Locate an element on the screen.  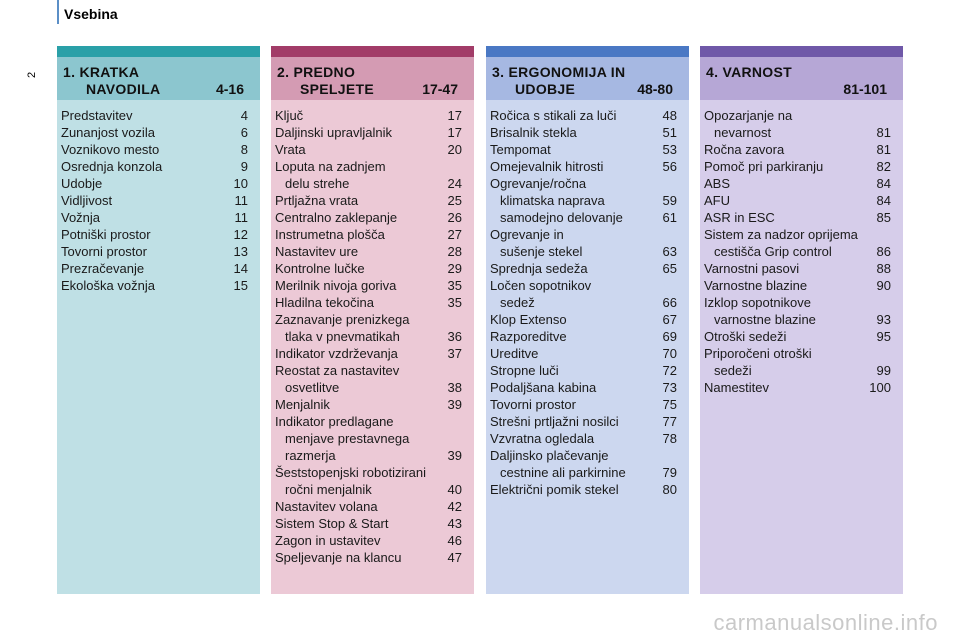
toc-entry: Ročica s stikali za luči 48 is located at coordinates (587, 115).